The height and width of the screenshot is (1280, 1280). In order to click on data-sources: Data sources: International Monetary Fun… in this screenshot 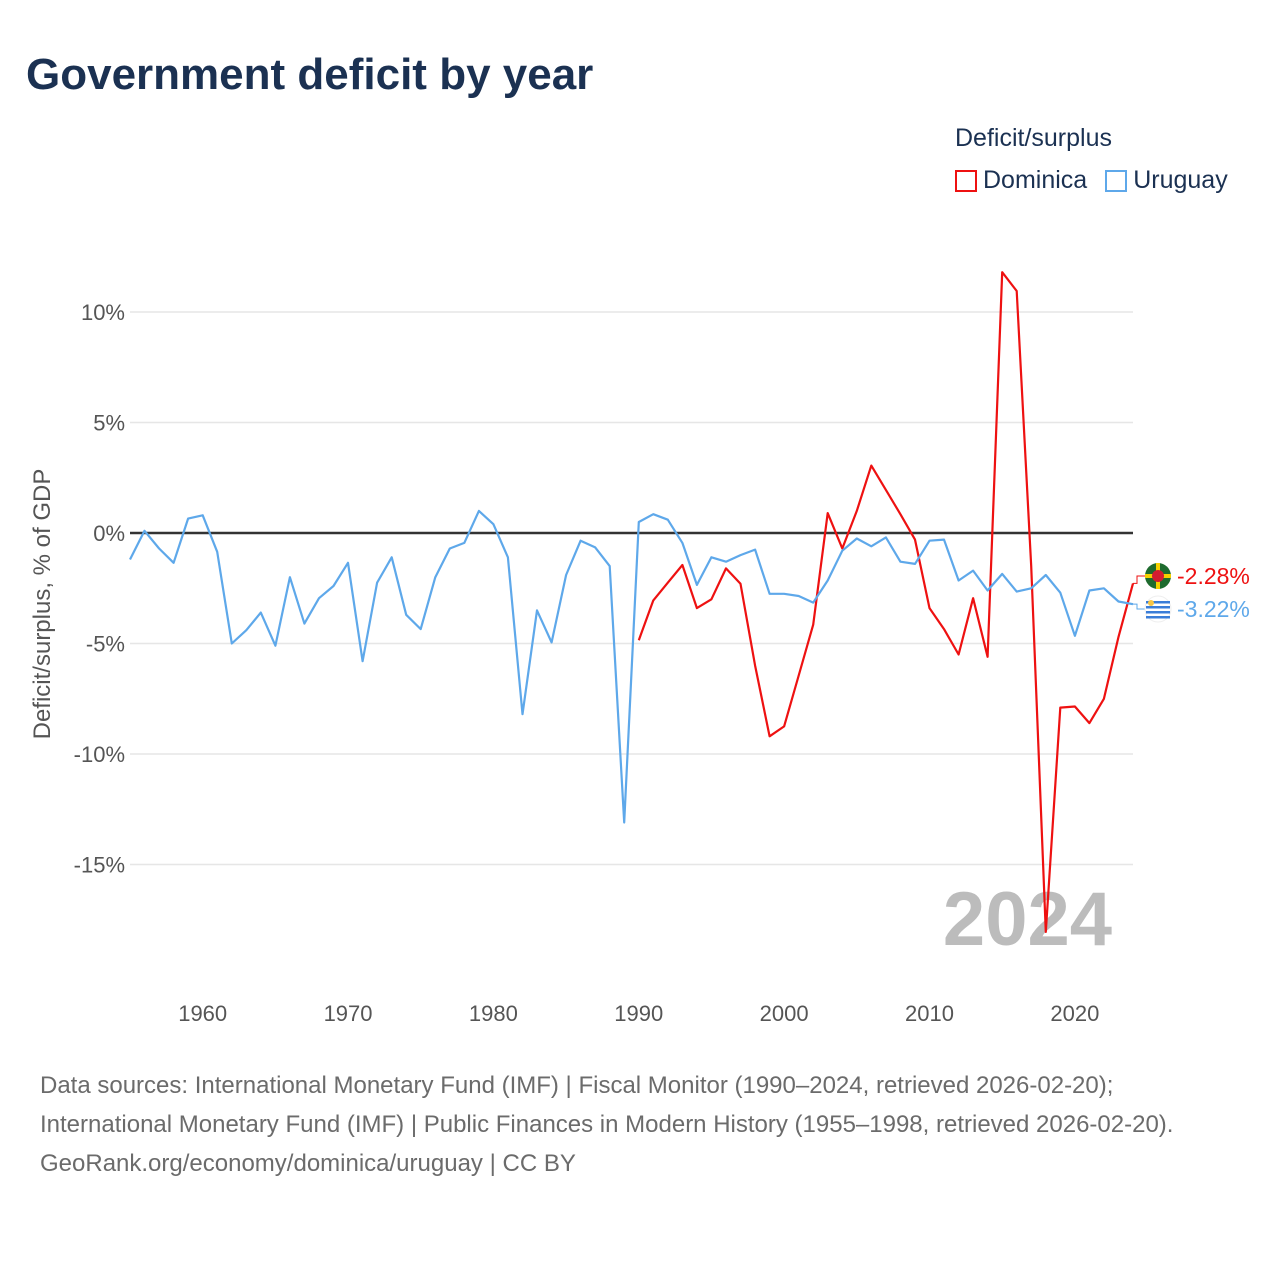, I will do `click(607, 1105)`.